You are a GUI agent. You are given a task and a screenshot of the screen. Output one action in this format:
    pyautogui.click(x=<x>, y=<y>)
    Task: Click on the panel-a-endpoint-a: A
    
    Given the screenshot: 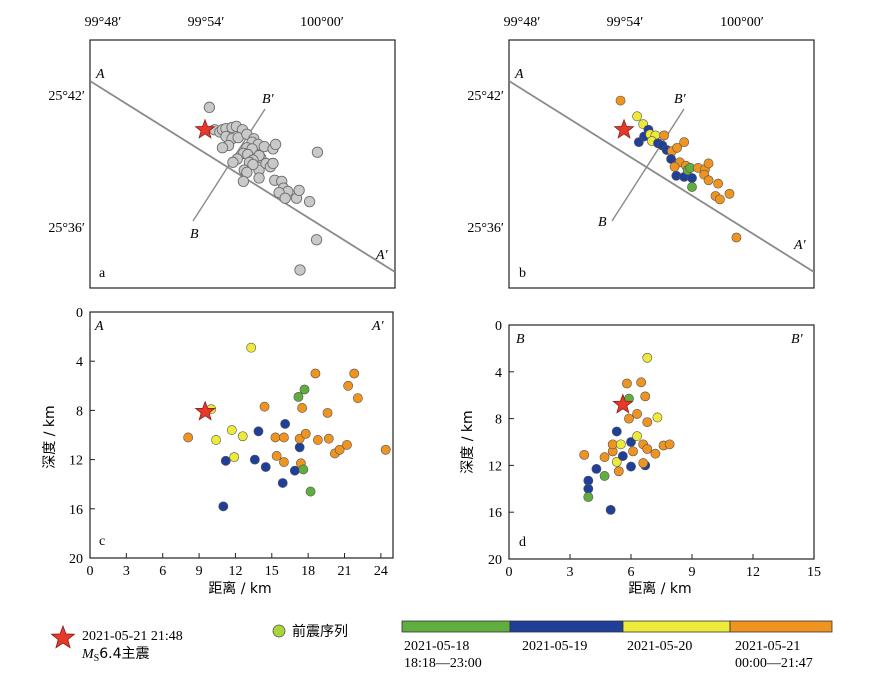 What is the action you would take?
    pyautogui.click(x=100, y=74)
    